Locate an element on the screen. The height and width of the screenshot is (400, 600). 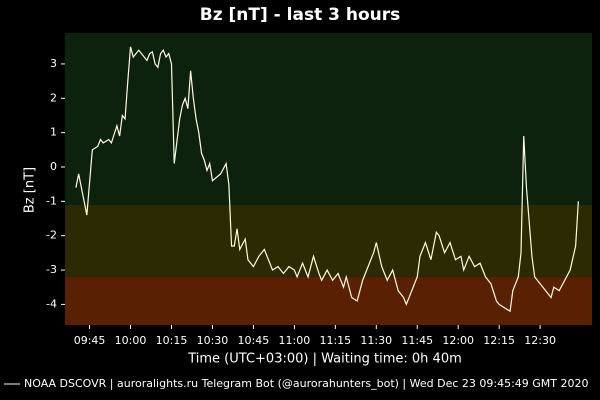
y-axis-label: Bz [nT] is located at coordinates (30, 190).